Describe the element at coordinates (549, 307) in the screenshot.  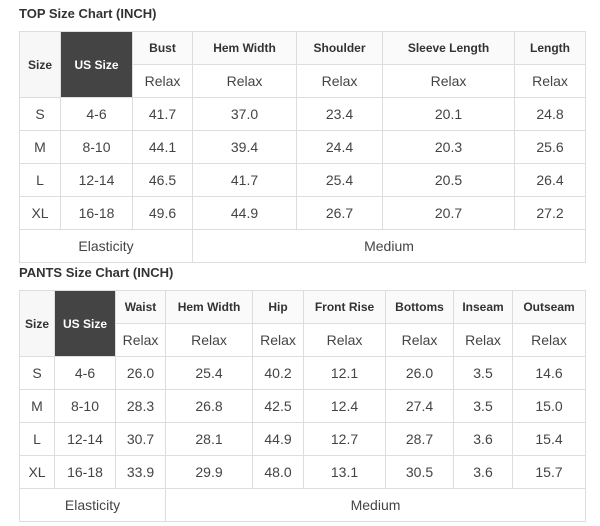
I see `column-header: Outseam` at that location.